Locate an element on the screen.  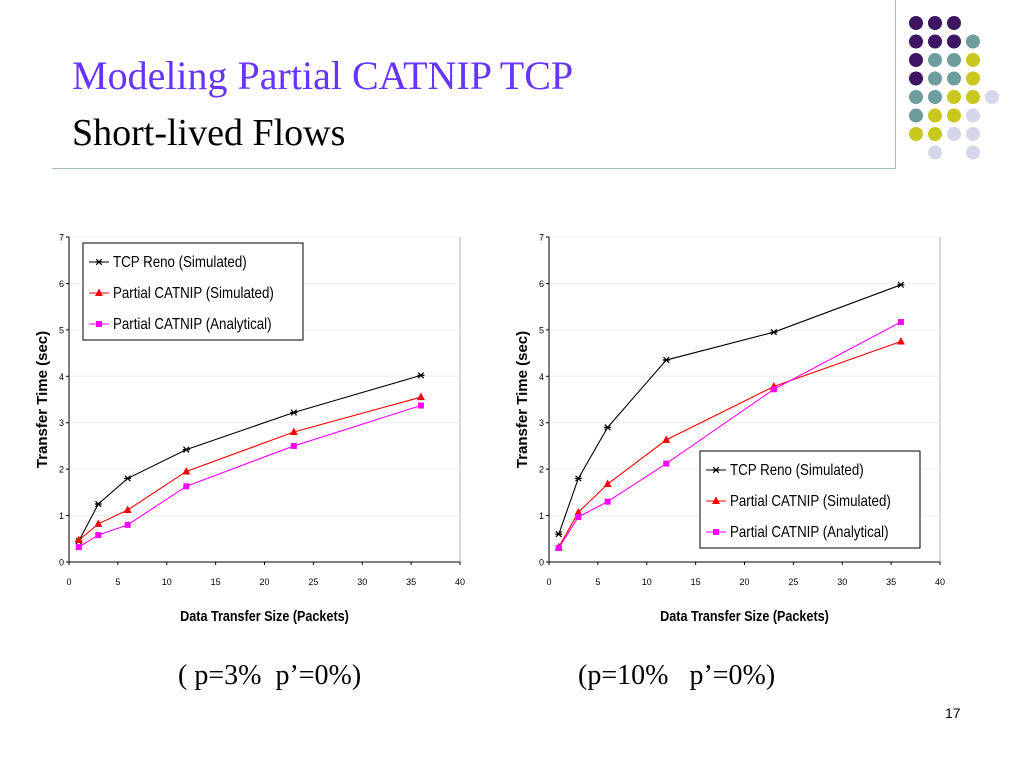
x-tick-label: 10 is located at coordinates (167, 582).